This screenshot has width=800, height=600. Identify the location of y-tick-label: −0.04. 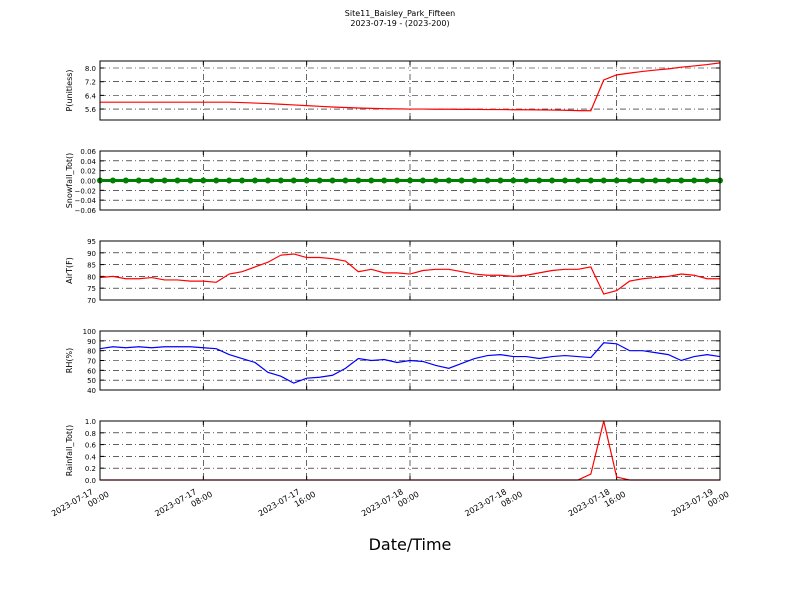
(86, 201).